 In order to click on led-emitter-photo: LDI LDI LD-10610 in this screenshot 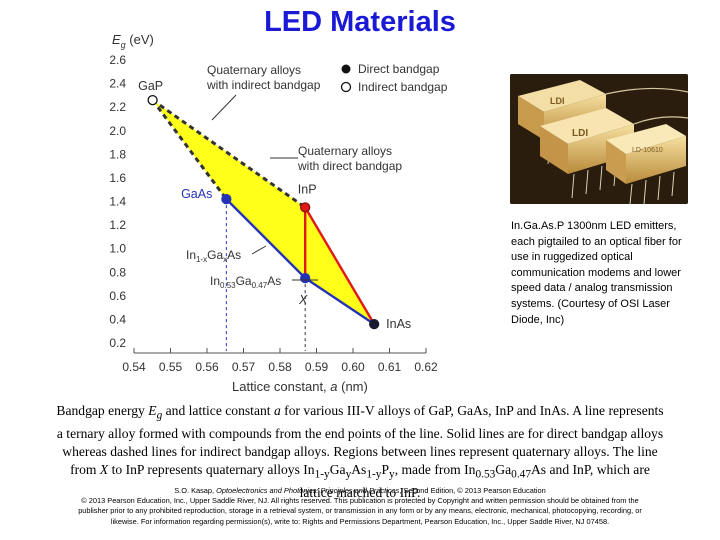, I will do `click(599, 139)`.